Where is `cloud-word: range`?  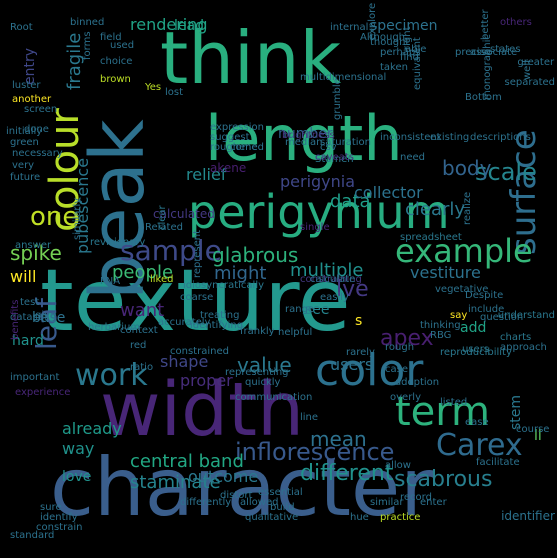 cloud-word: range is located at coordinates (299, 309).